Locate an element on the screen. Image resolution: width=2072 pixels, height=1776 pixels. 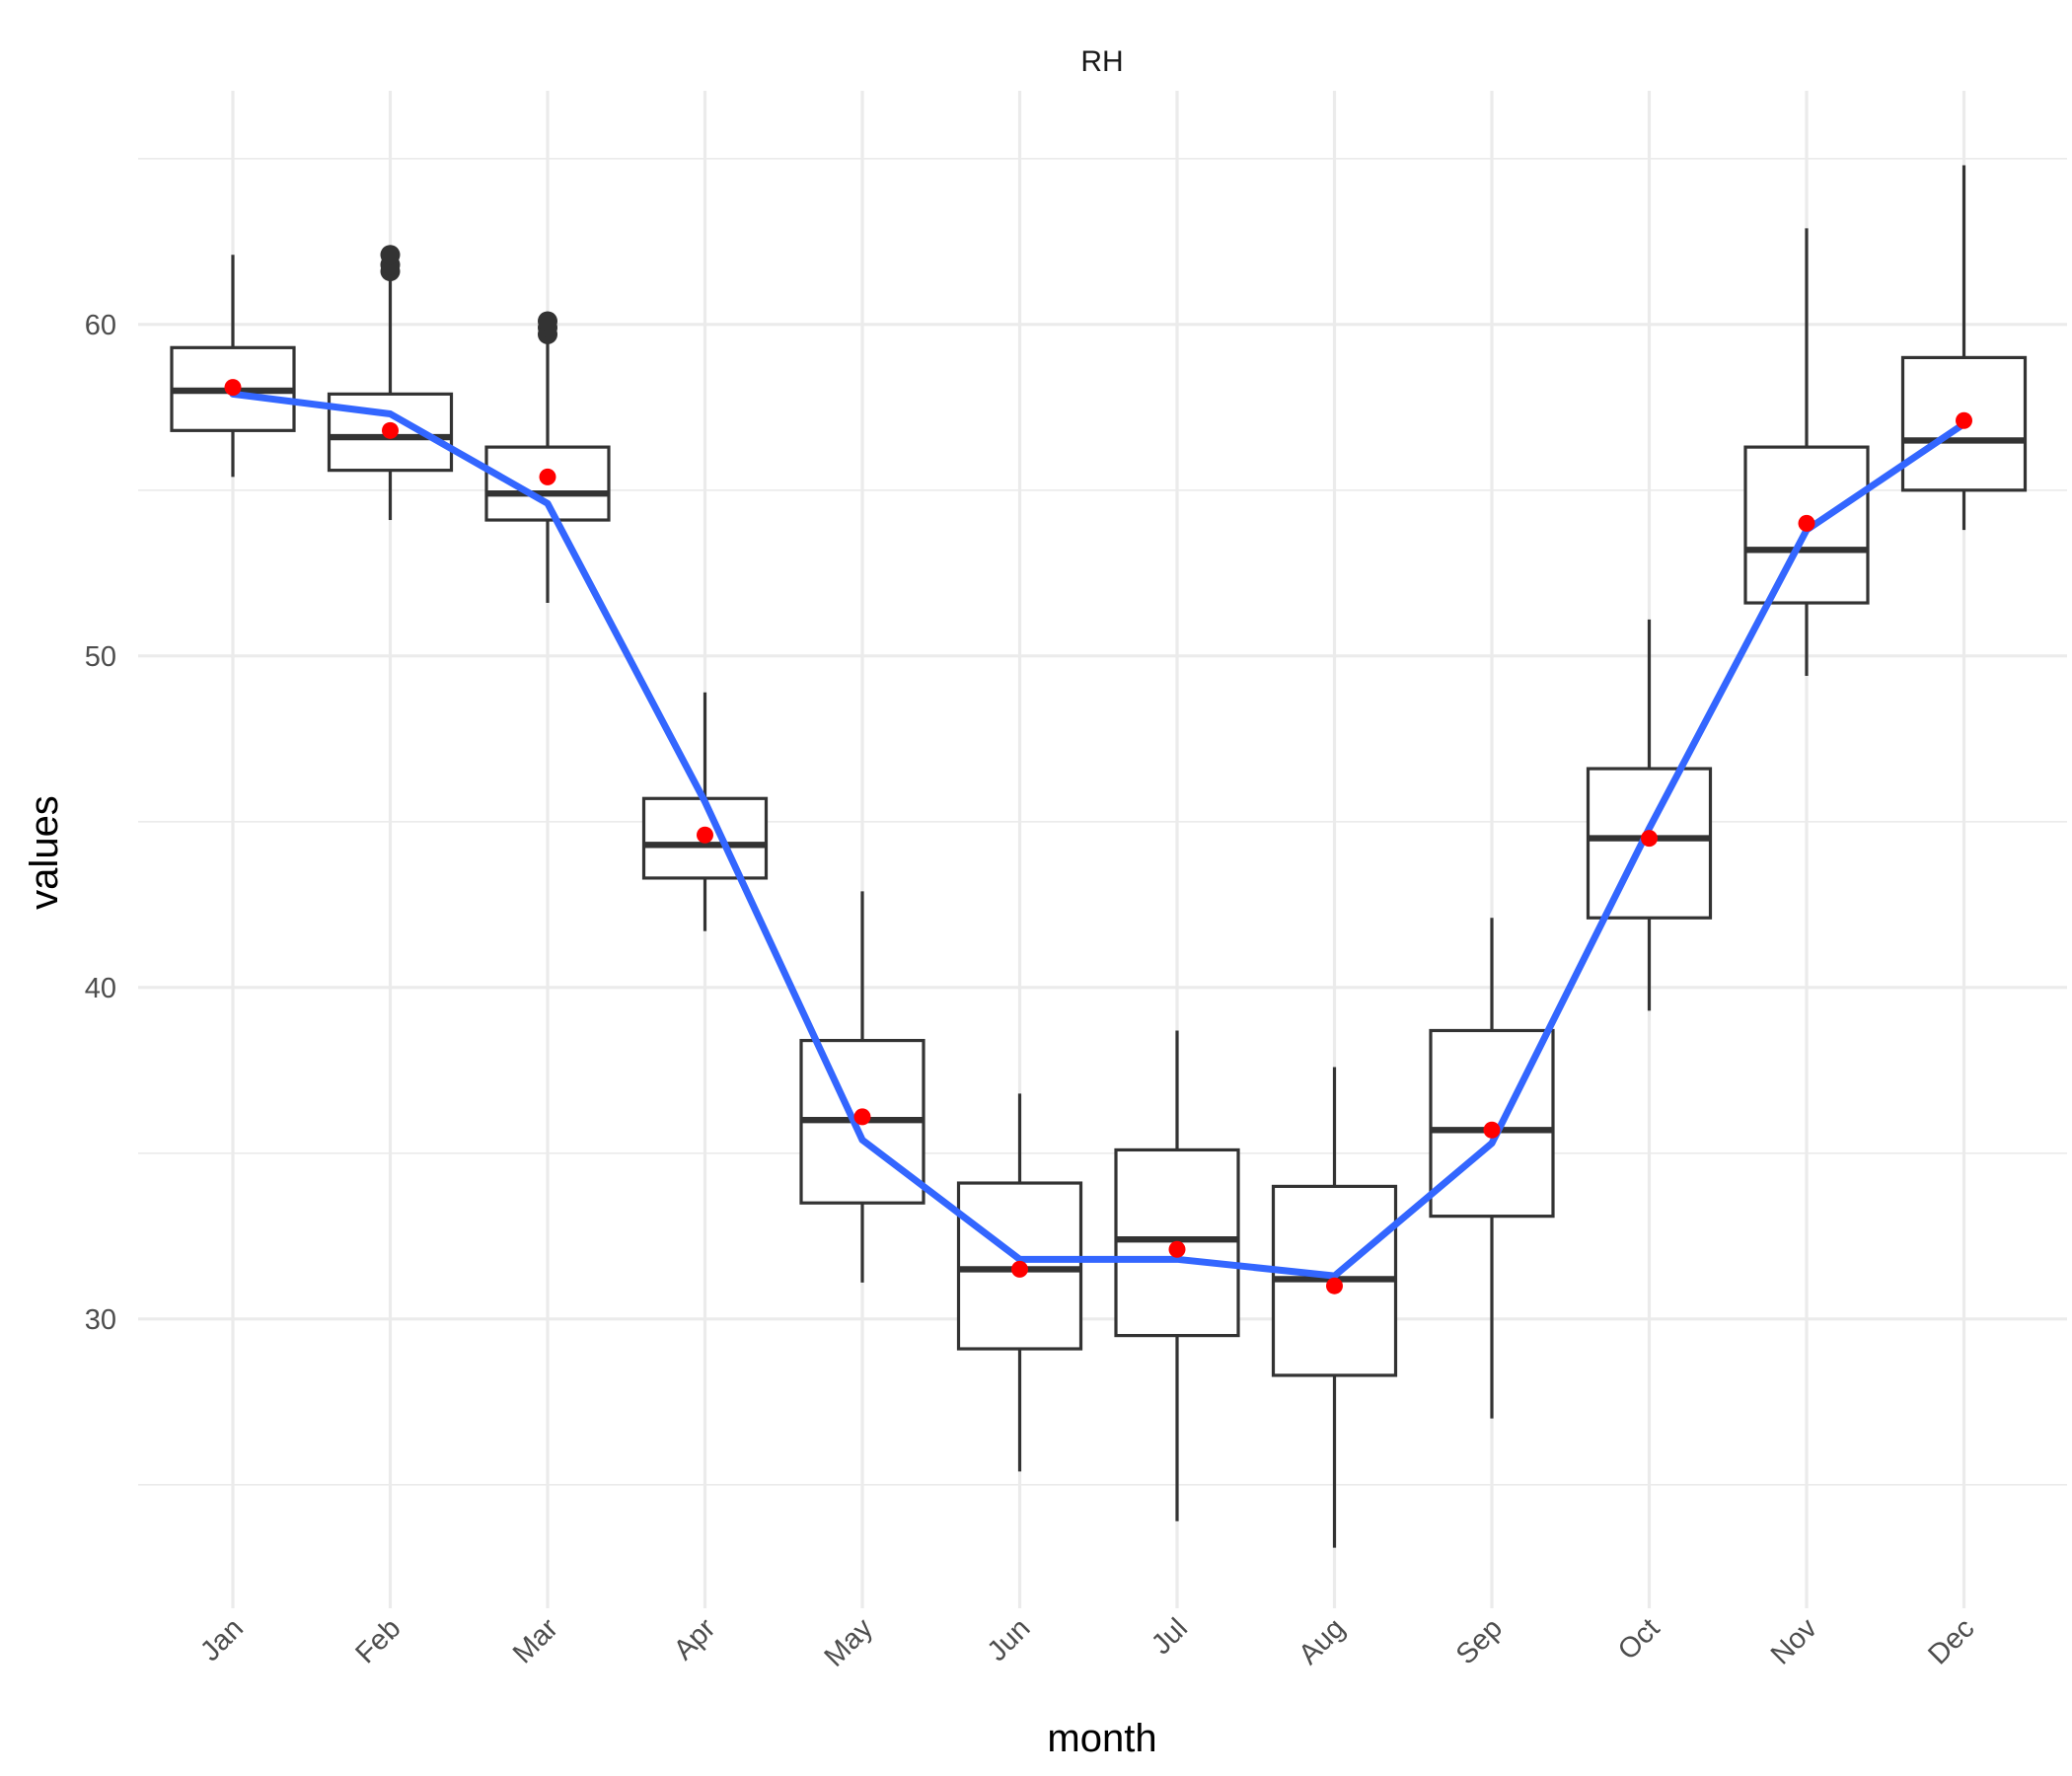
x-tick-label: Jun is located at coordinates (1010, 1640).